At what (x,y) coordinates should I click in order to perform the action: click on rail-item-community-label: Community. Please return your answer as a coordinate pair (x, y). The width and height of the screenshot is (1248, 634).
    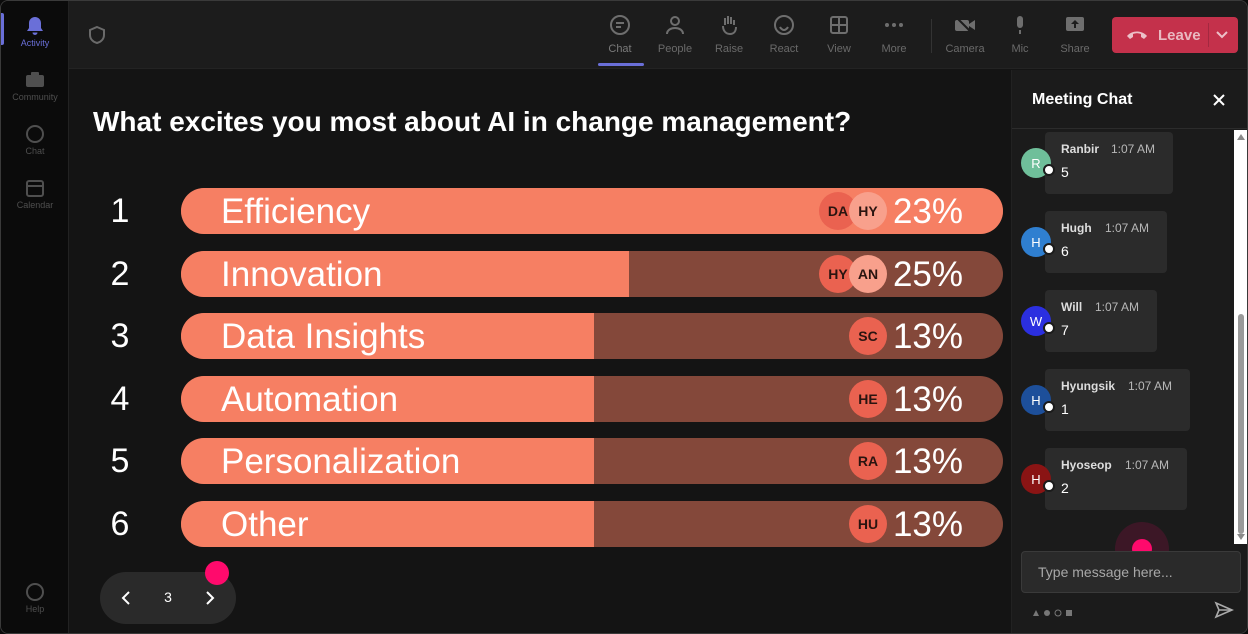
    Looking at the image, I should click on (35, 97).